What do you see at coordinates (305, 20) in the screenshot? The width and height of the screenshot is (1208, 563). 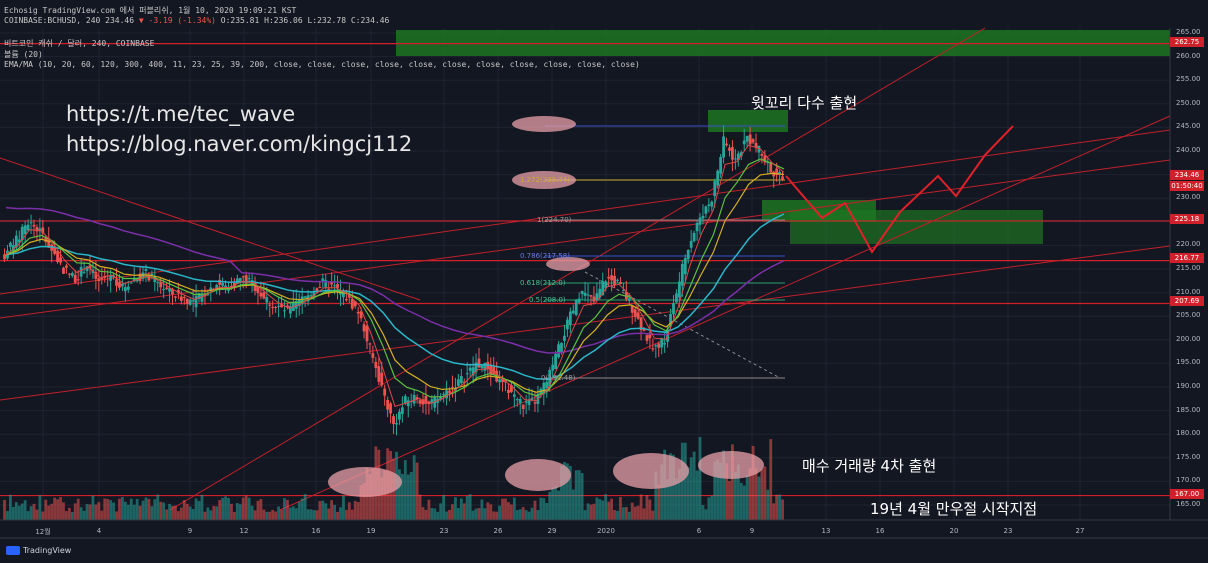 I see `ohlc-values: O:235.81 H:236.06 L:232.78 C:234.46` at bounding box center [305, 20].